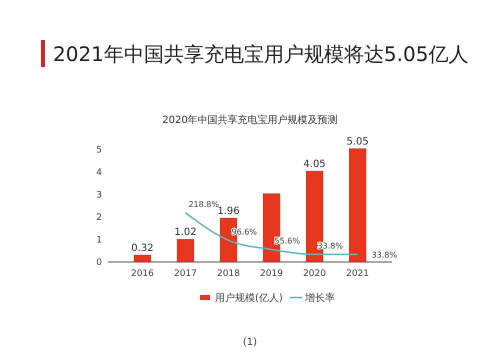  I want to click on y-tick-label: 3, so click(99, 195).